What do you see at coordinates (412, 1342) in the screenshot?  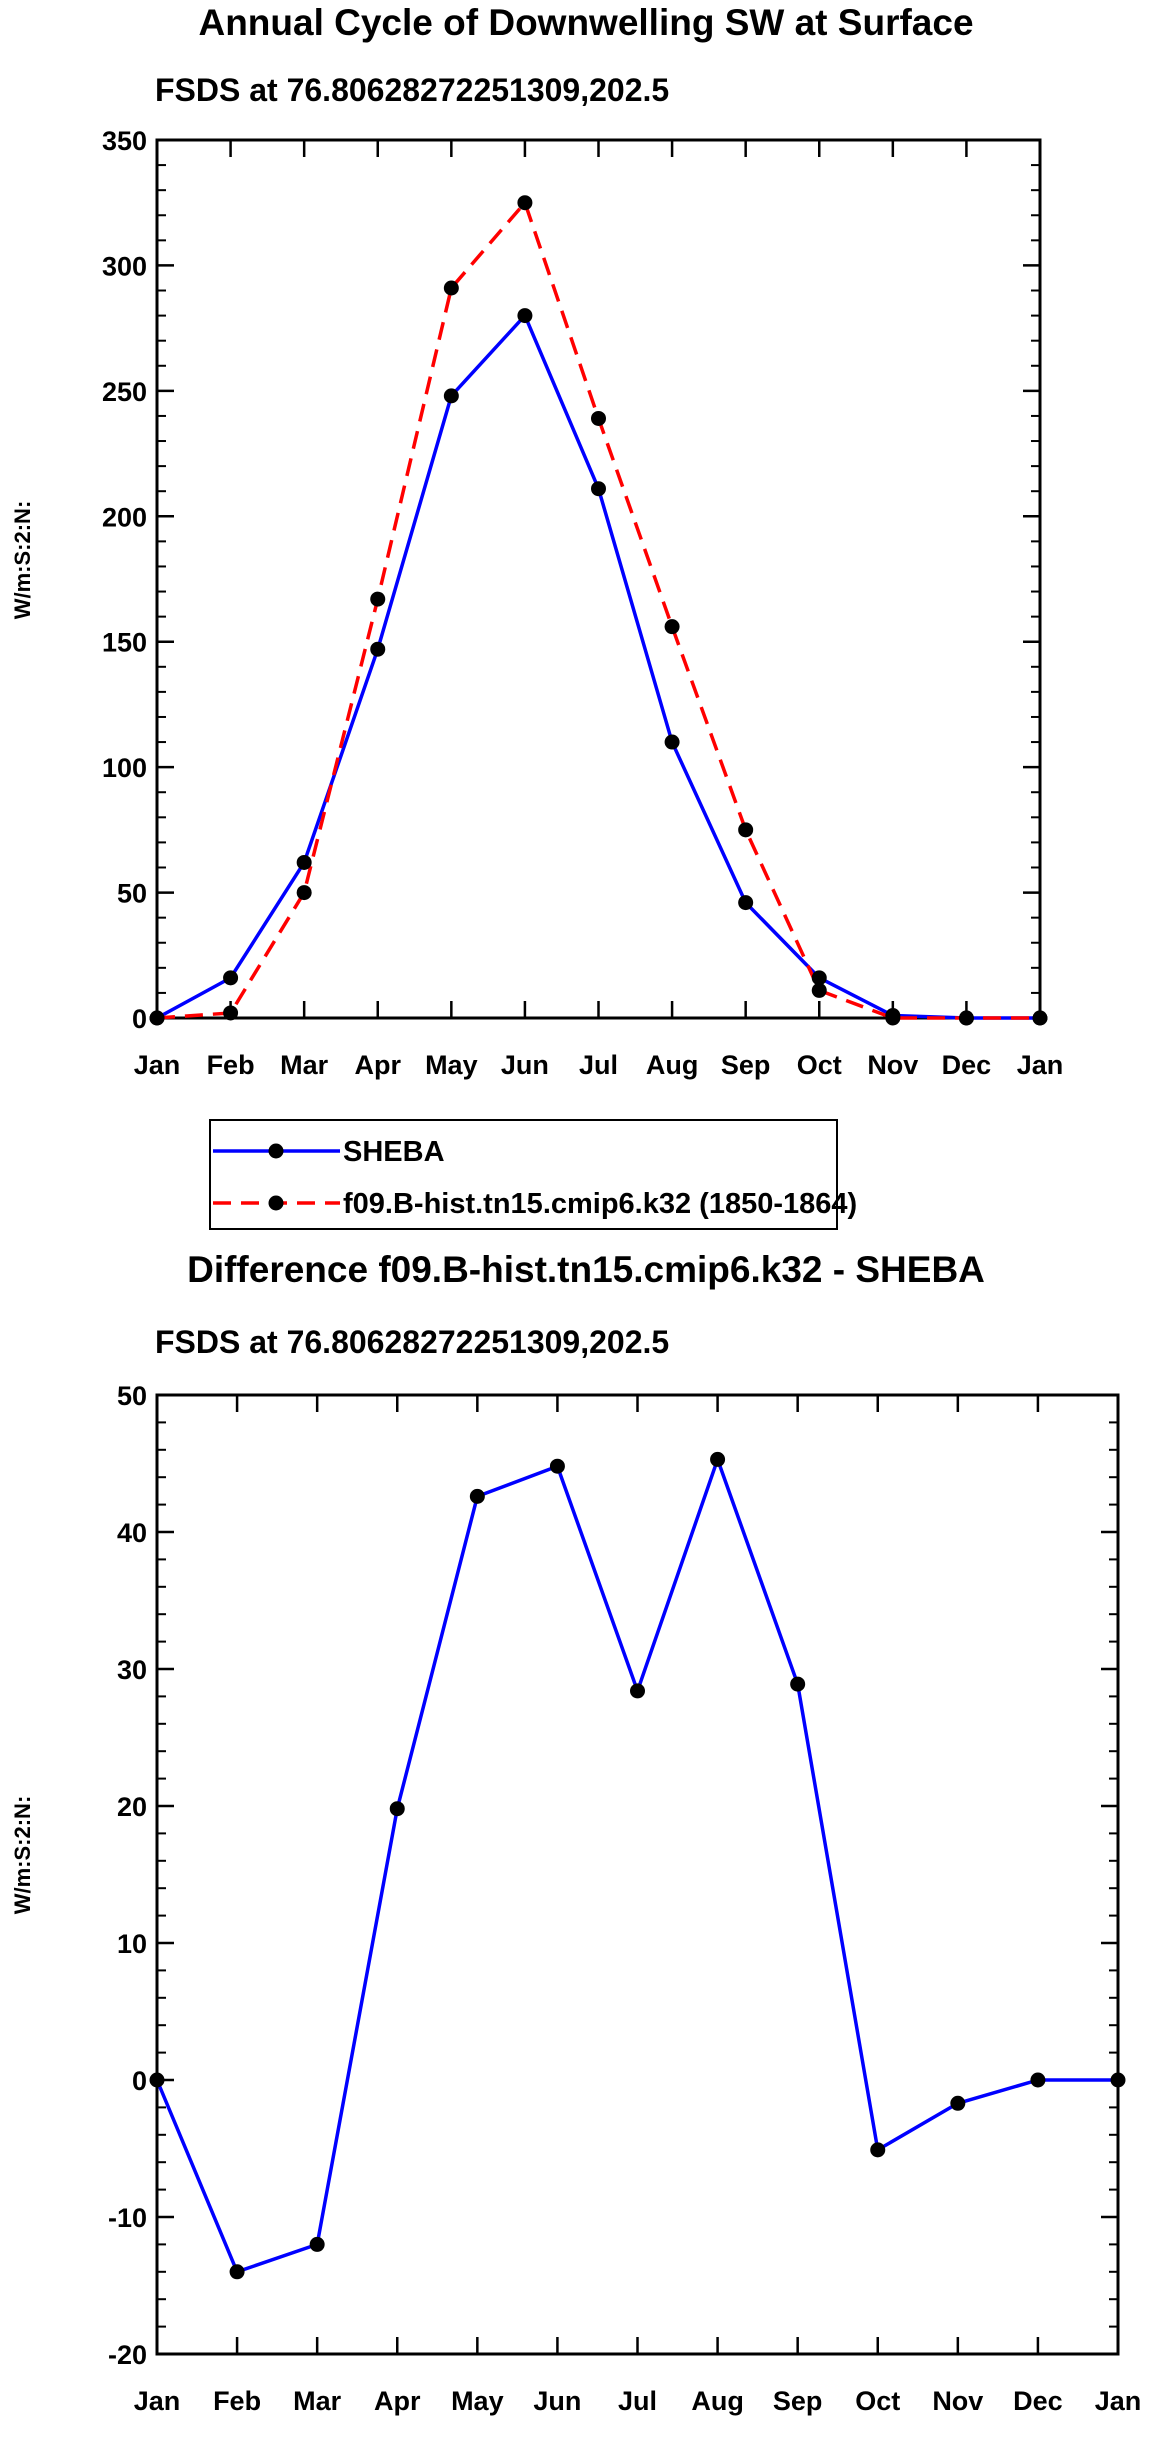 I see `chart2-subtitle: FSDS at 76.80628272251309,202.5` at bounding box center [412, 1342].